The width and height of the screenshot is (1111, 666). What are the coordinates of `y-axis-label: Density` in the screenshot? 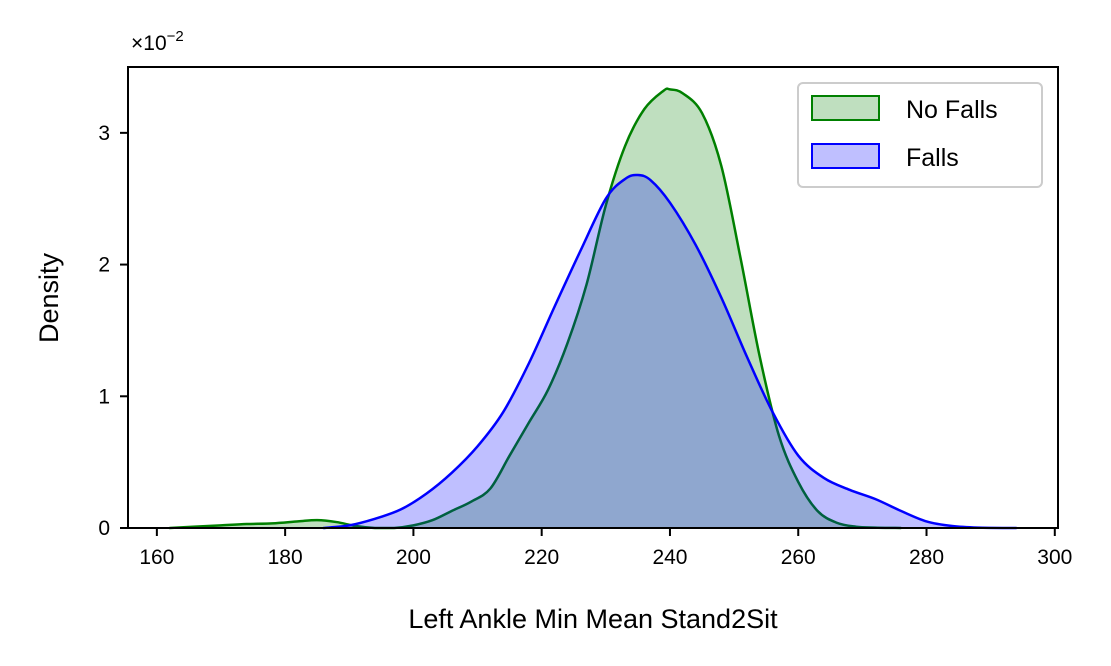 It's located at (49, 297).